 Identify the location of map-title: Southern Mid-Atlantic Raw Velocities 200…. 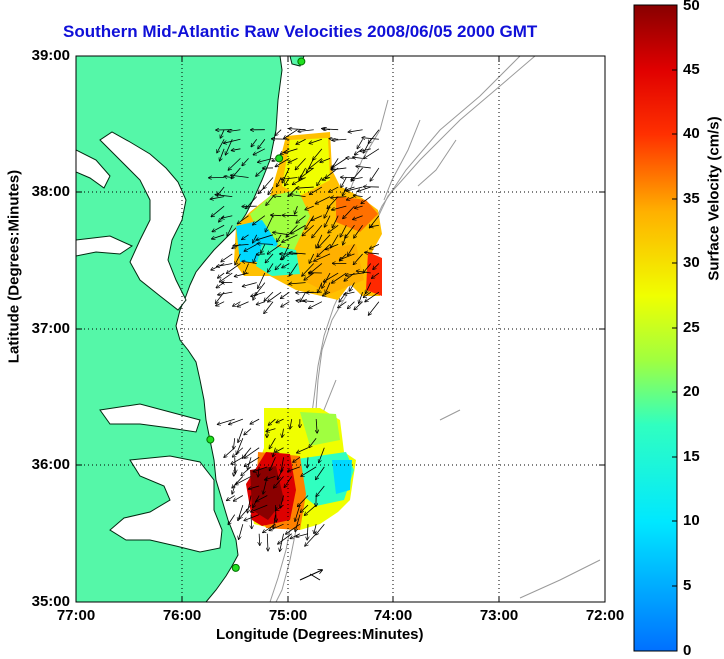
(300, 31).